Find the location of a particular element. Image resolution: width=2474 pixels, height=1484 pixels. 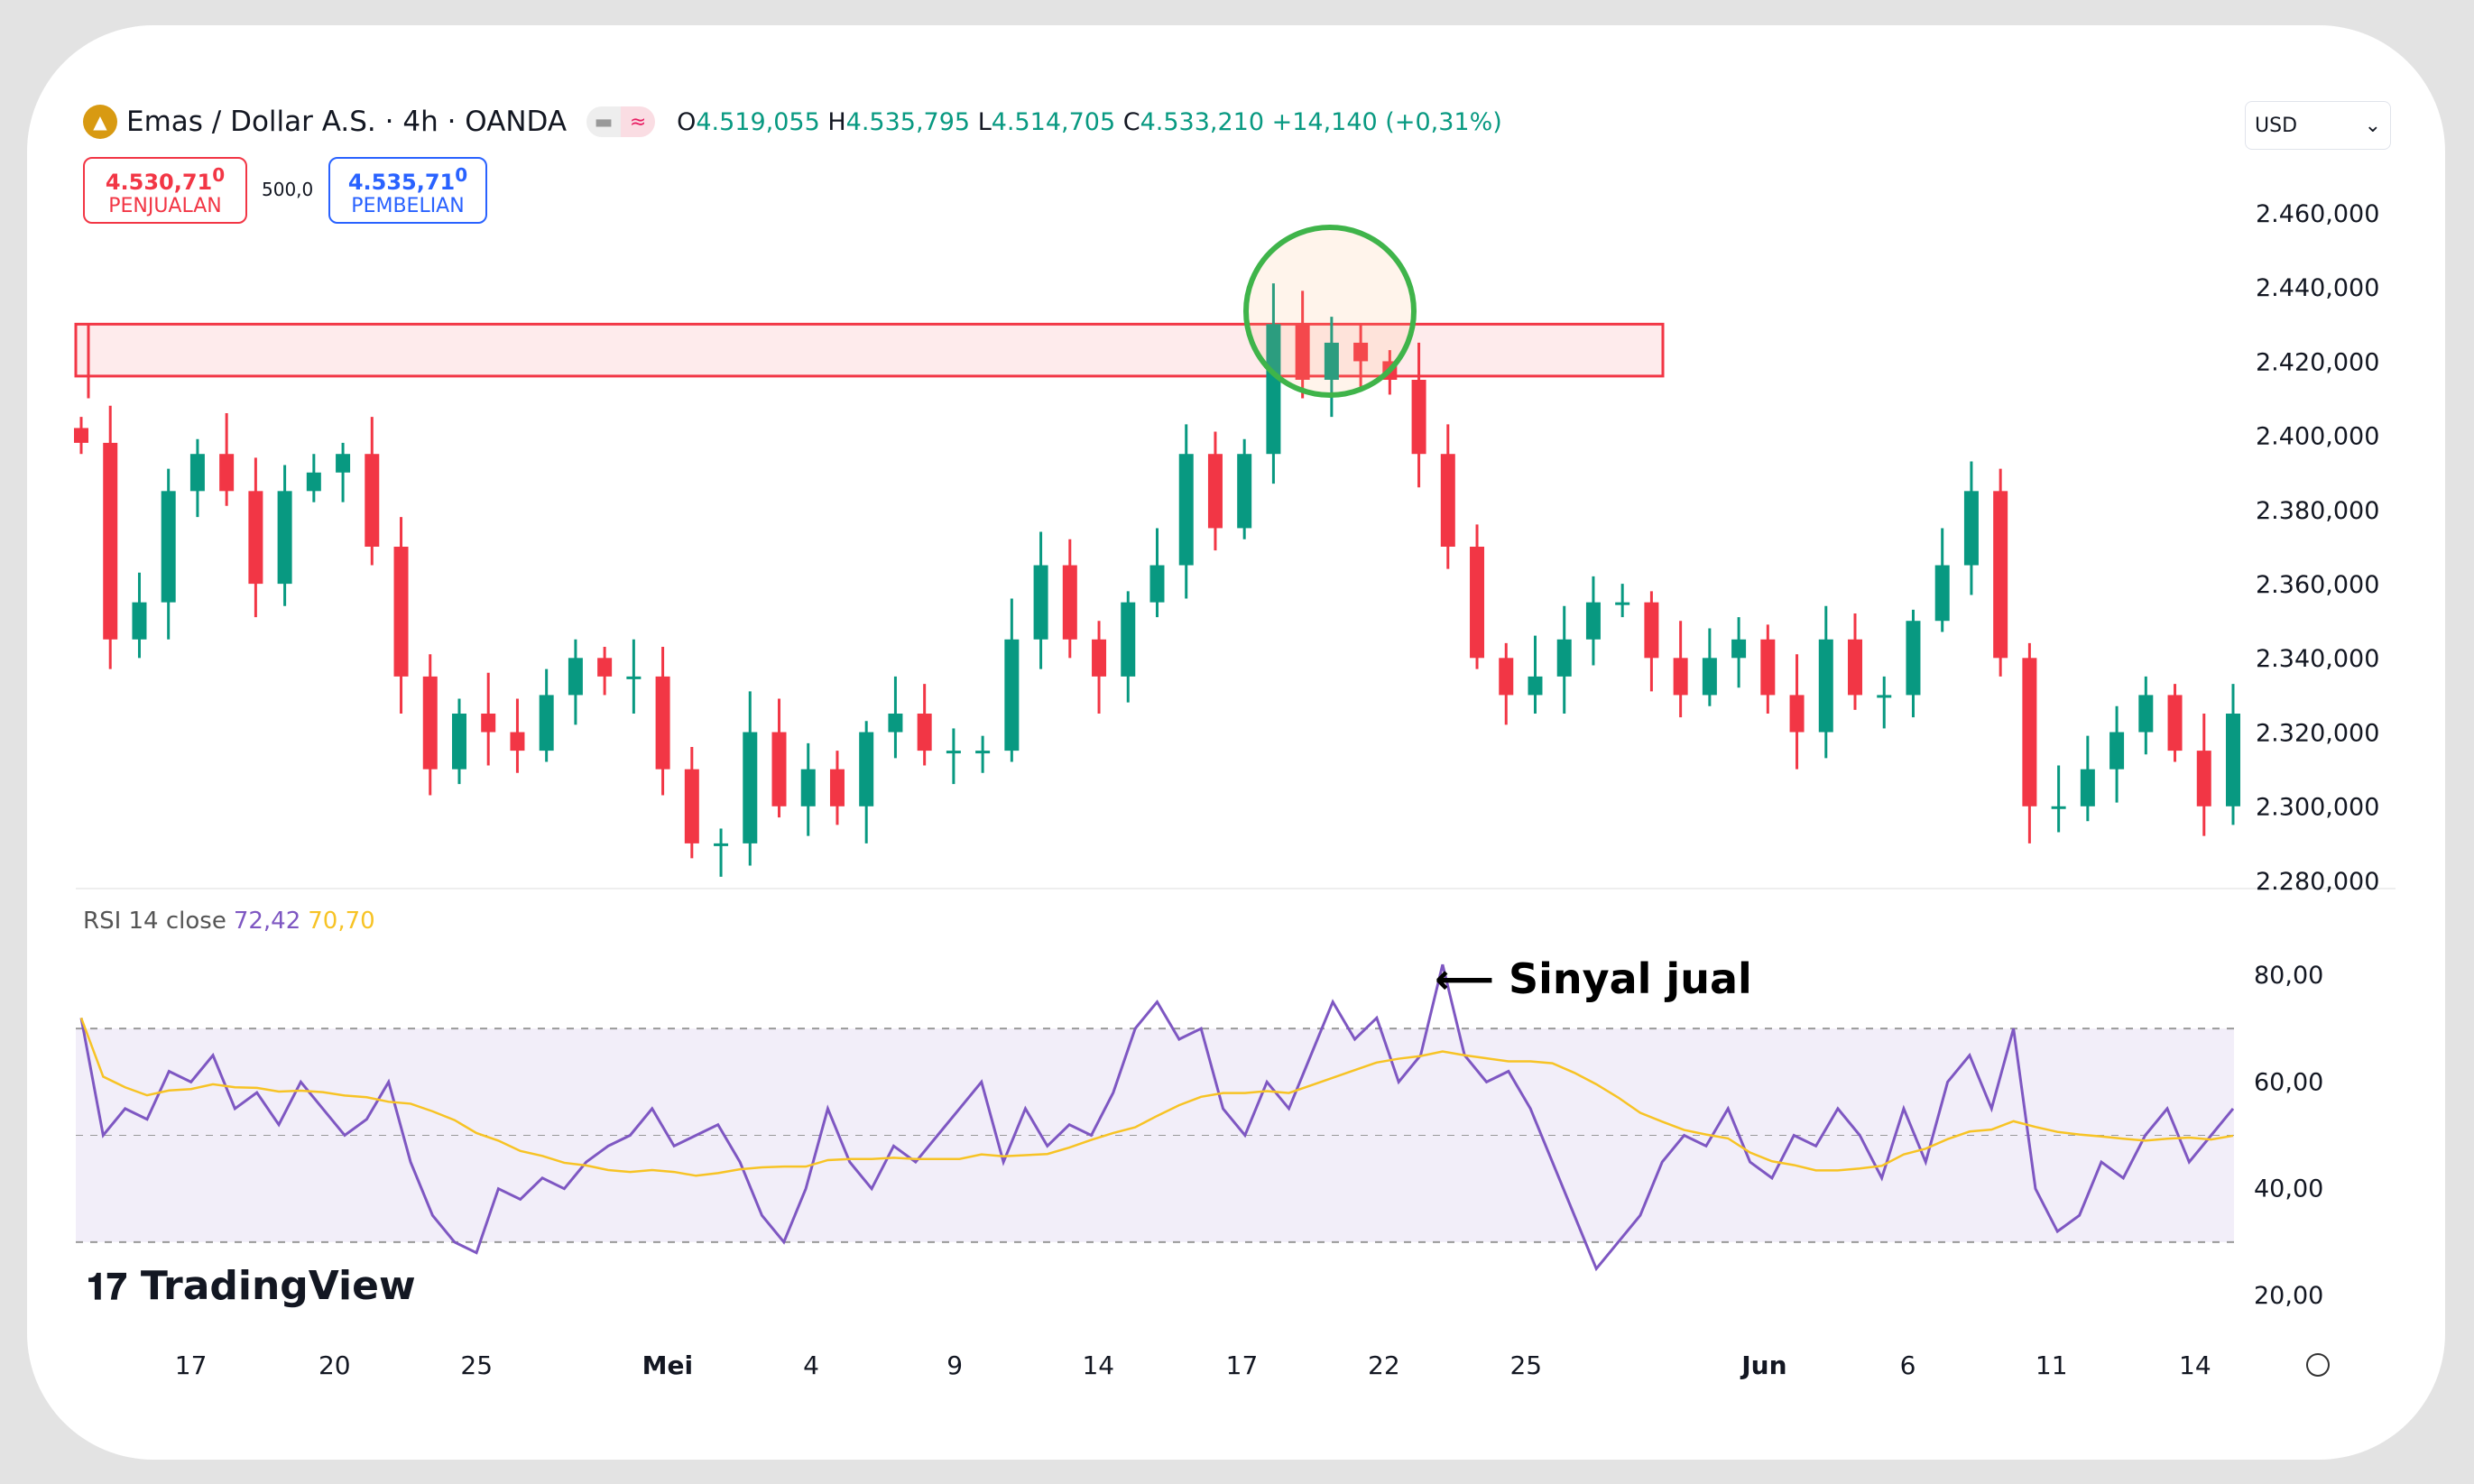

buy-button: 4.535,710 PEMBELIAN is located at coordinates (407, 190).